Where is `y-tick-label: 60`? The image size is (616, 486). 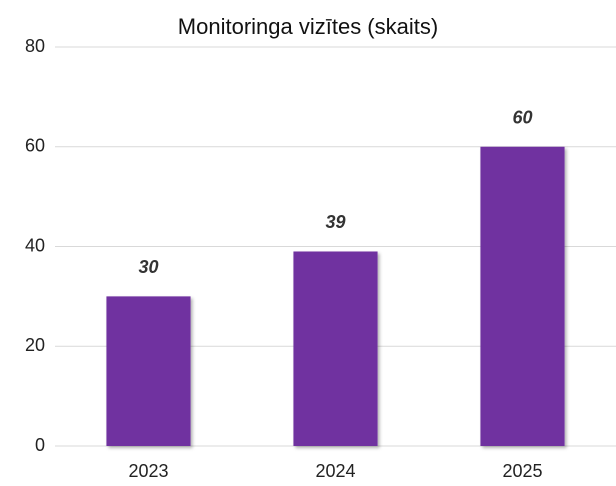 y-tick-label: 60 is located at coordinates (35, 146).